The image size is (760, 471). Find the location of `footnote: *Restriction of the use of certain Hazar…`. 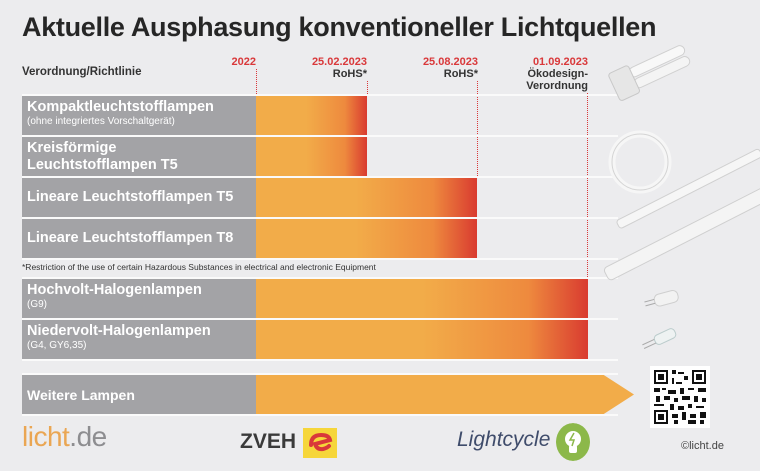

footnote: *Restriction of the use of certain Hazar… is located at coordinates (199, 267).